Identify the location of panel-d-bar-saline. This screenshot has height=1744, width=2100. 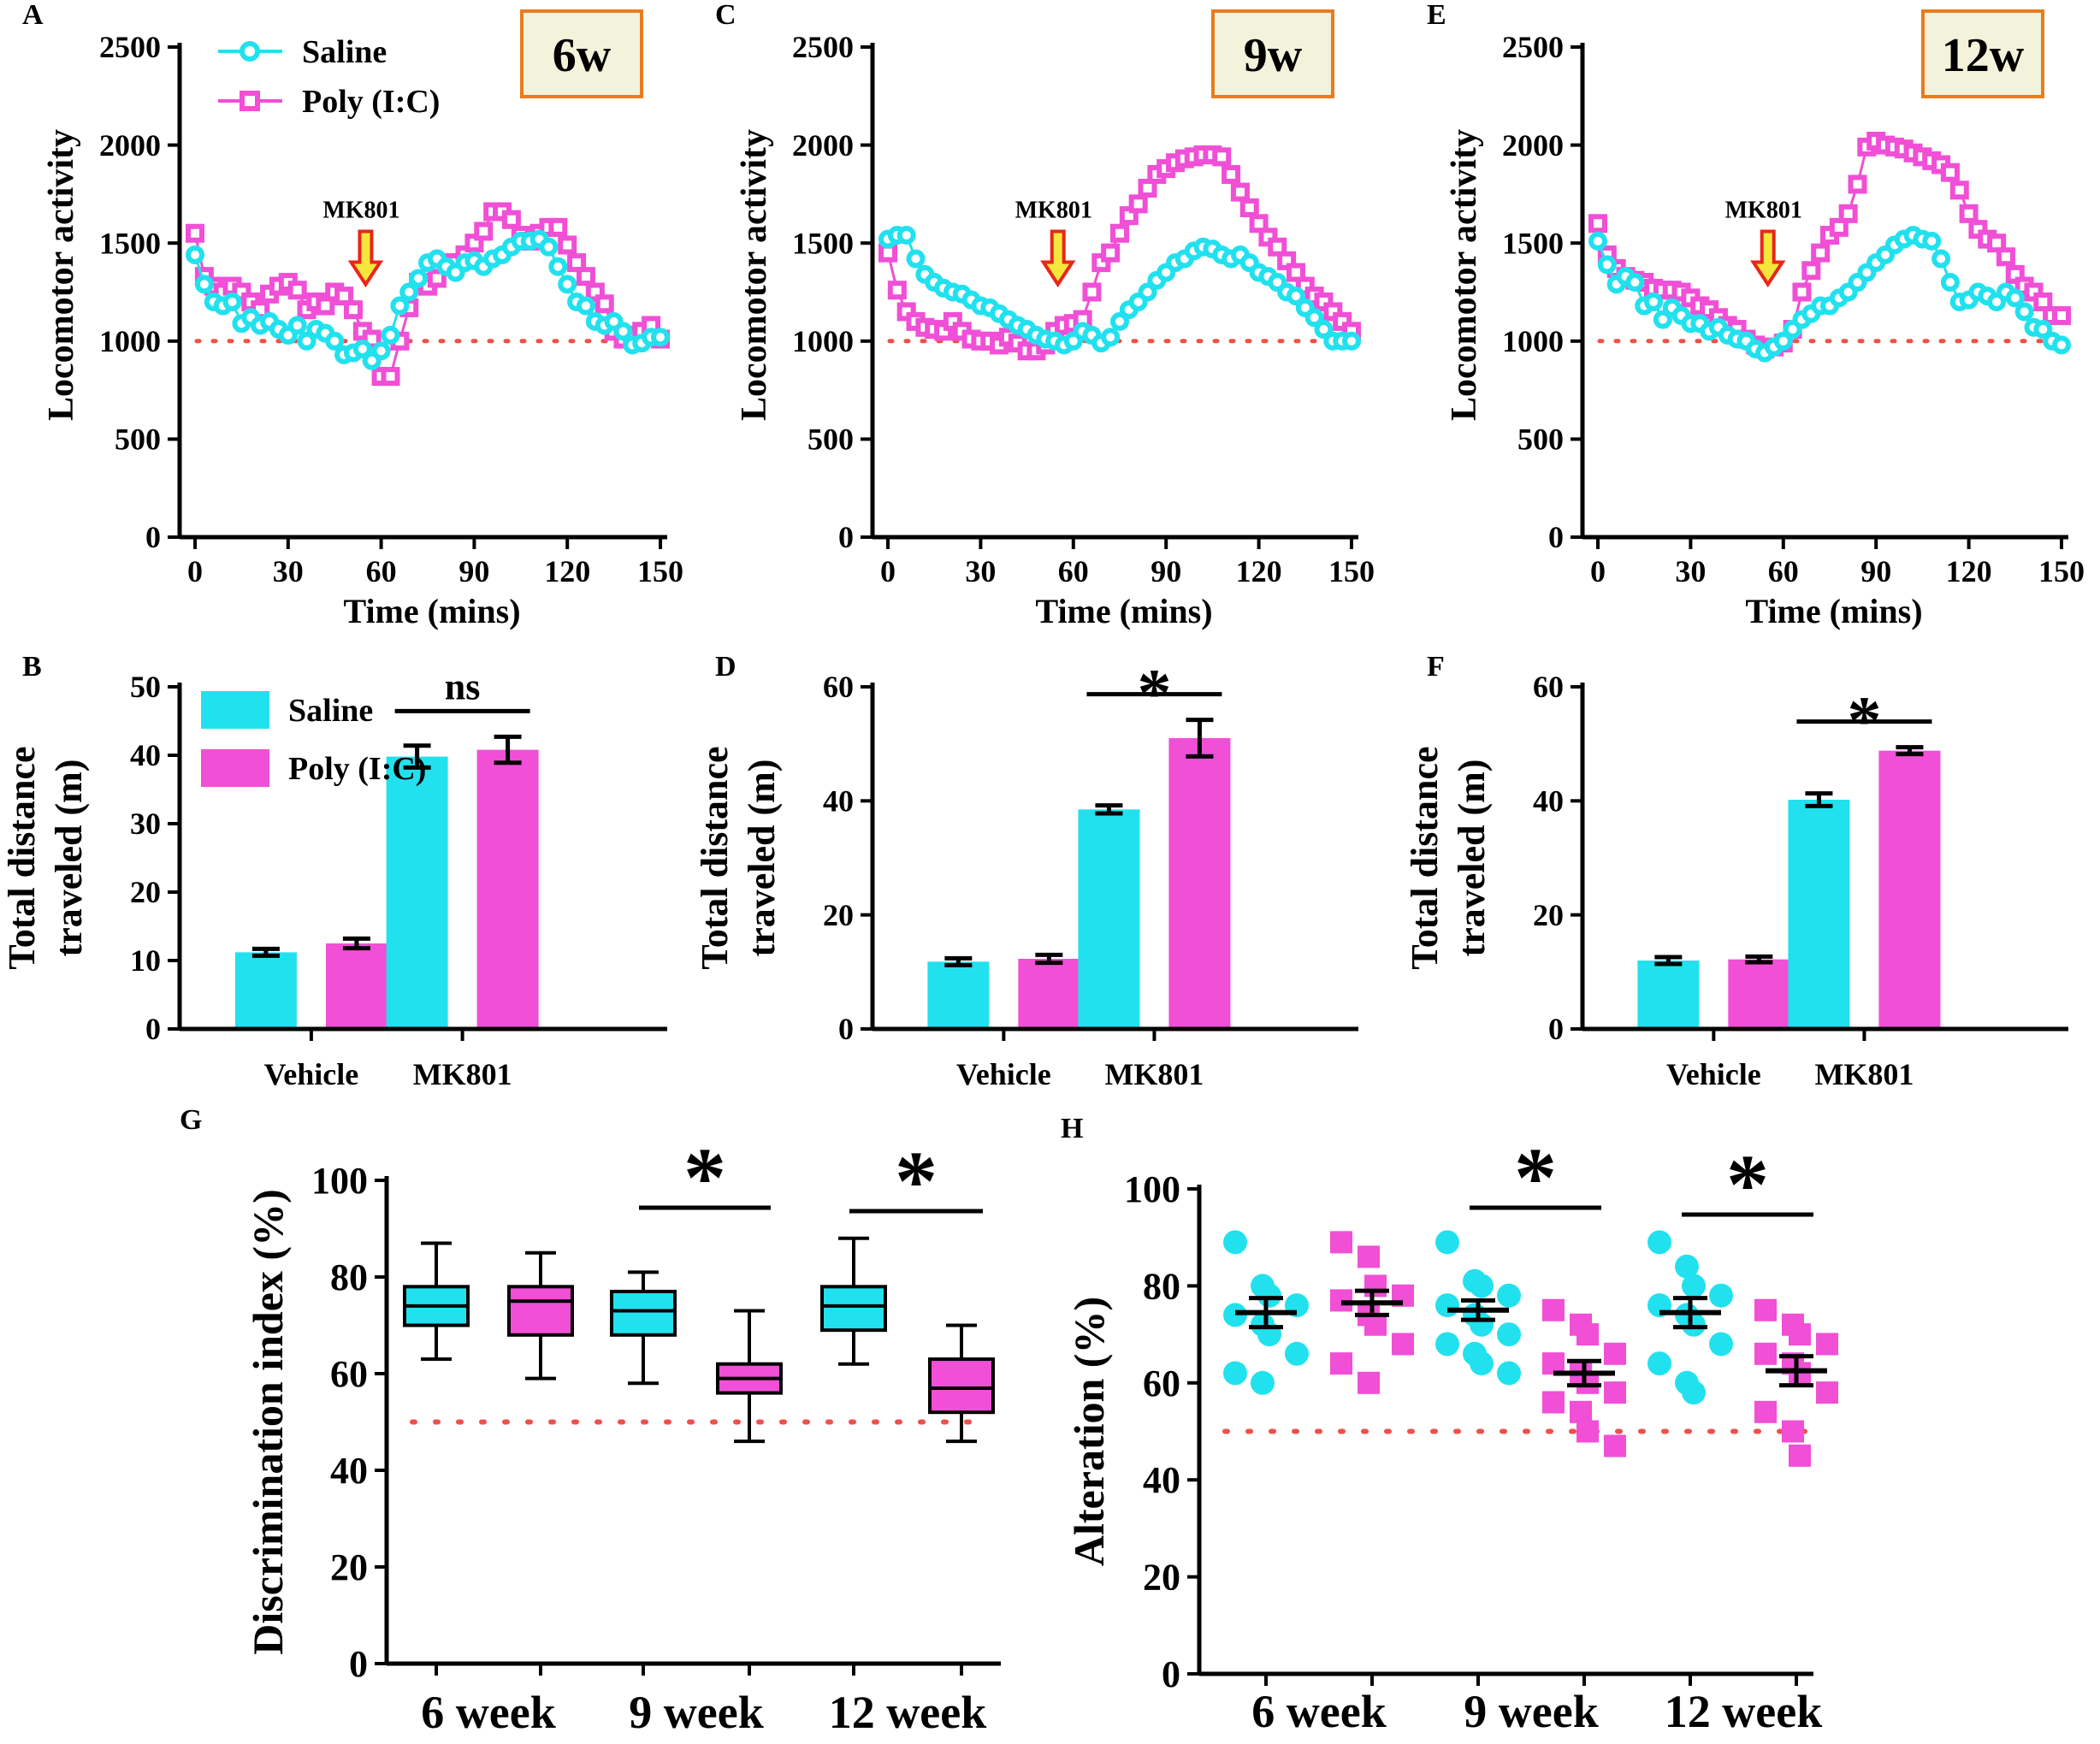
(1109, 919).